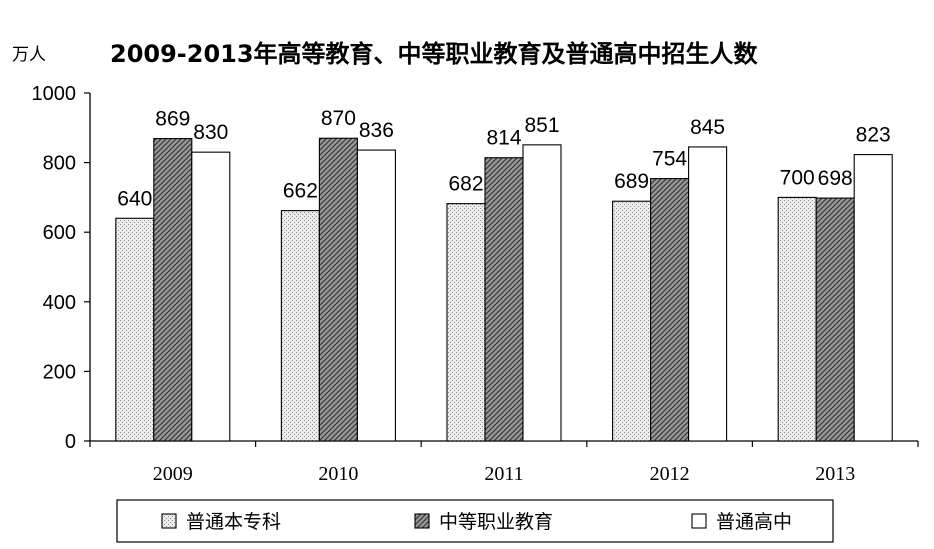  I want to click on chart-title: 2009-2013年高等教育、中等职业教育及普通高中招生人数, so click(434, 54).